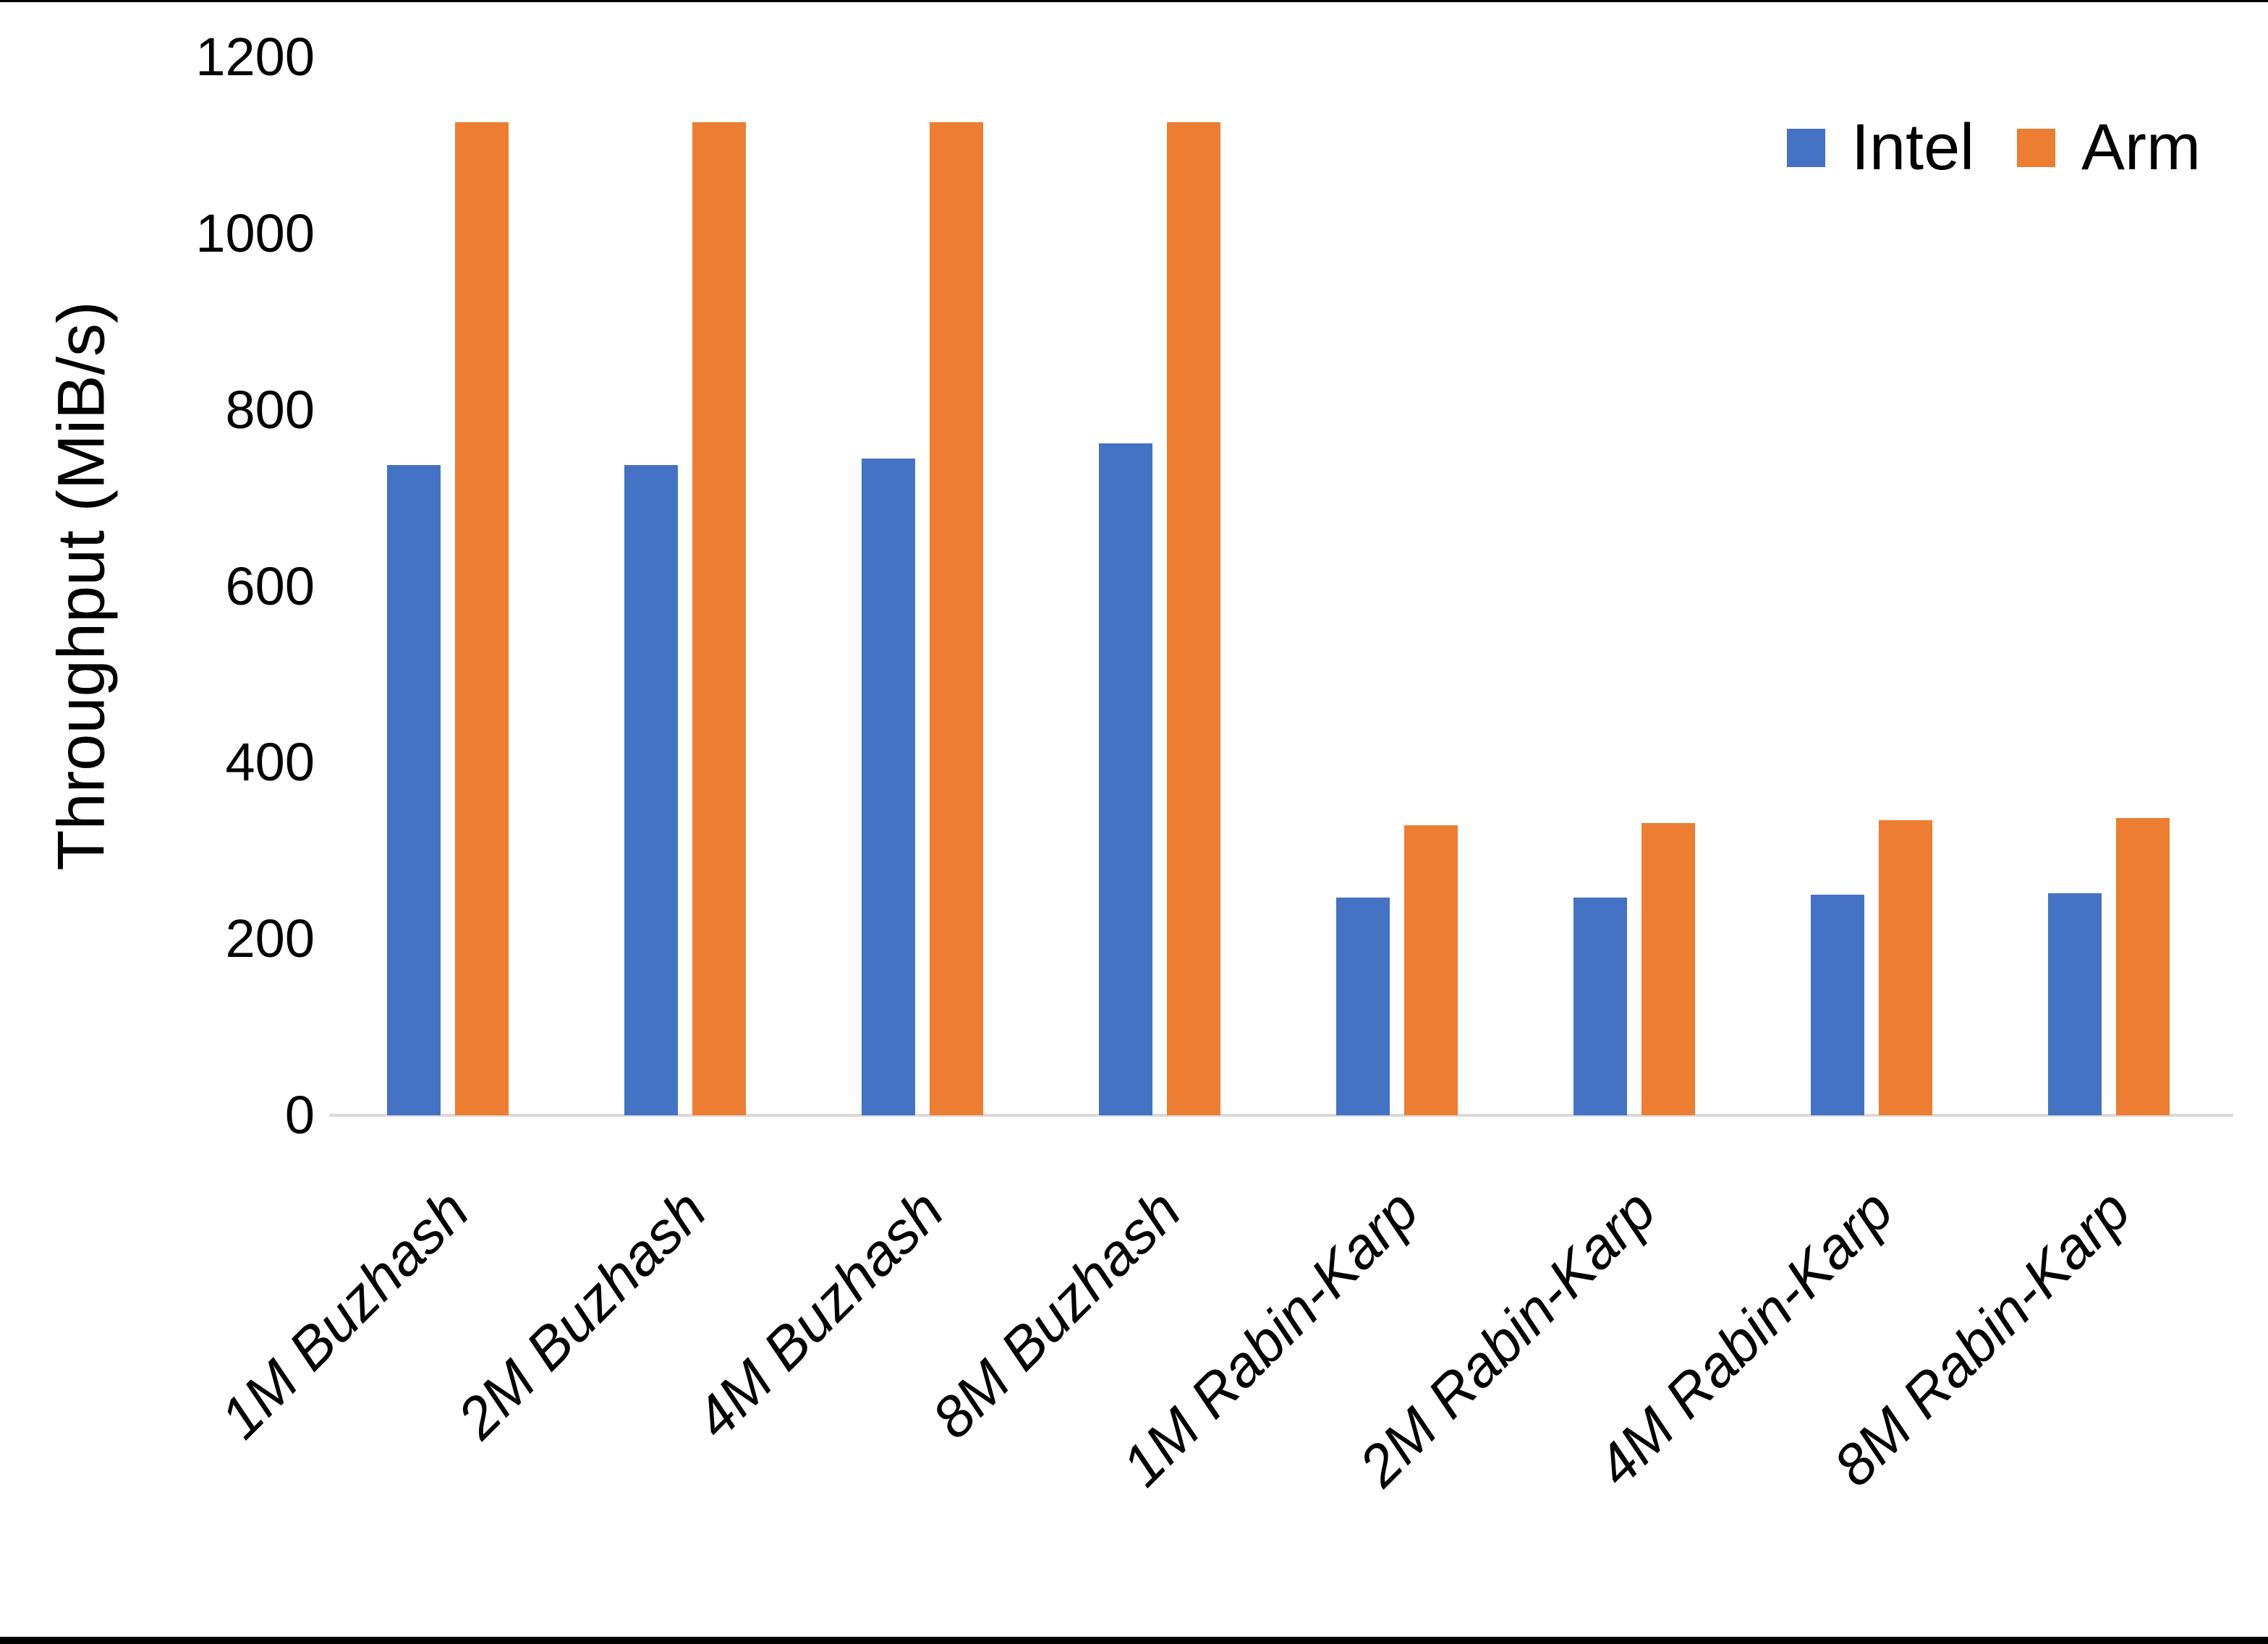 Image resolution: width=2268 pixels, height=1644 pixels. What do you see at coordinates (2036, 147) in the screenshot?
I see `legend-swatch-arm` at bounding box center [2036, 147].